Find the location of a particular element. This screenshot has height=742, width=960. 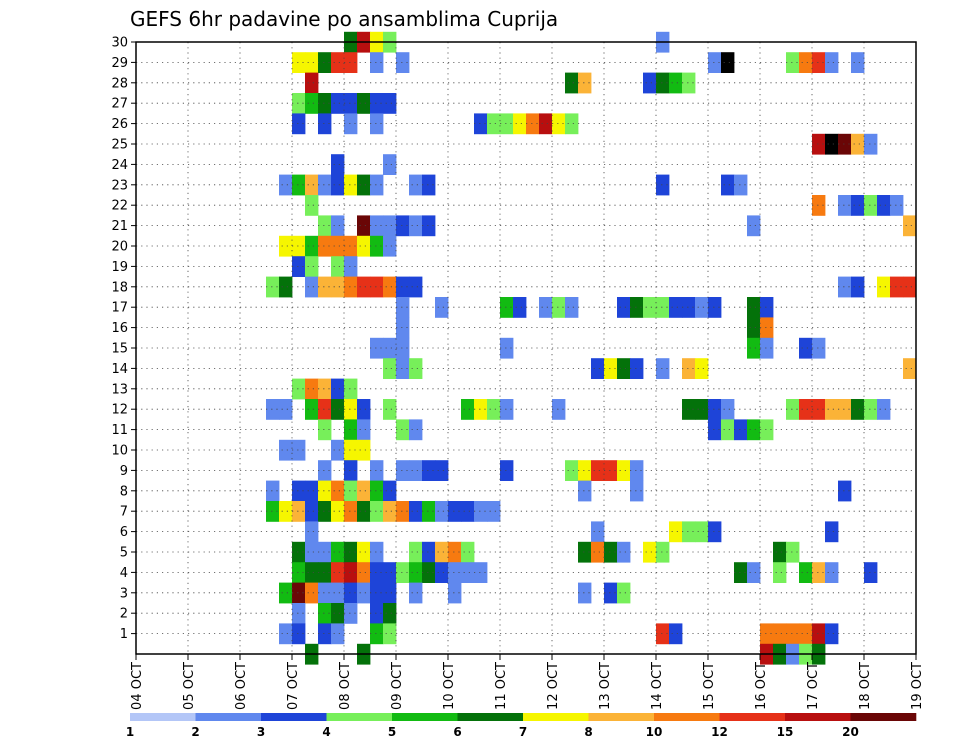

x-tick-label: 11 OCT is located at coordinates (501, 686).